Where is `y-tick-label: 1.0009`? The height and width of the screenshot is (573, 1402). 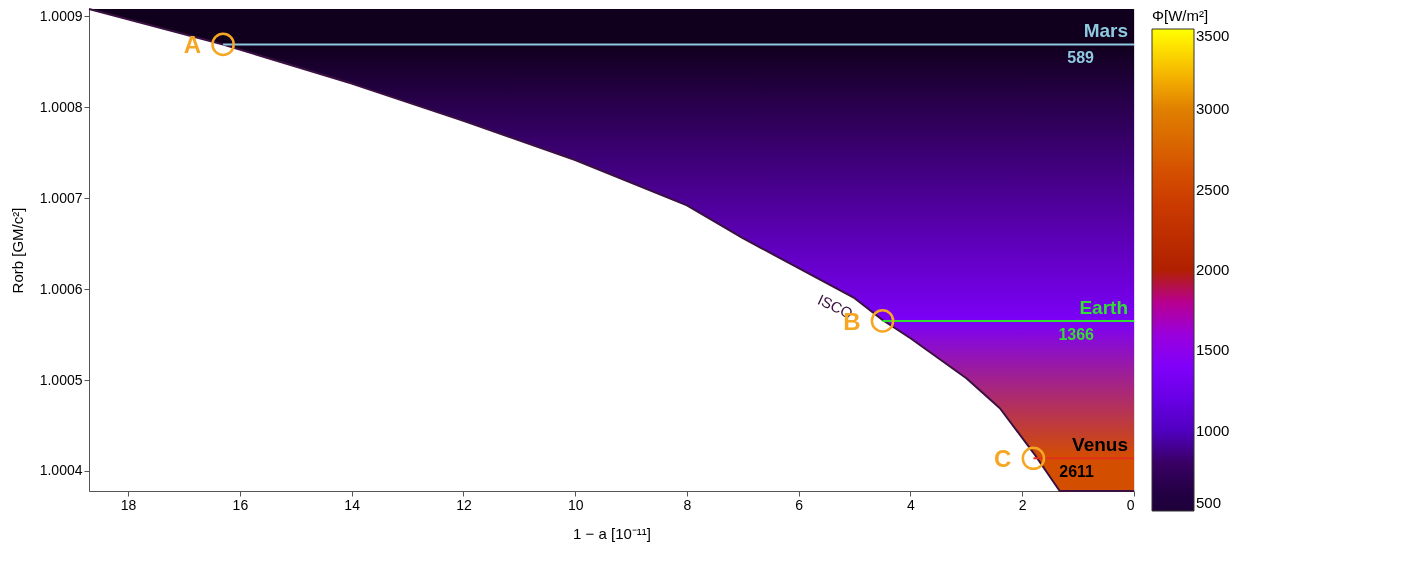
y-tick-label: 1.0009 is located at coordinates (61, 15).